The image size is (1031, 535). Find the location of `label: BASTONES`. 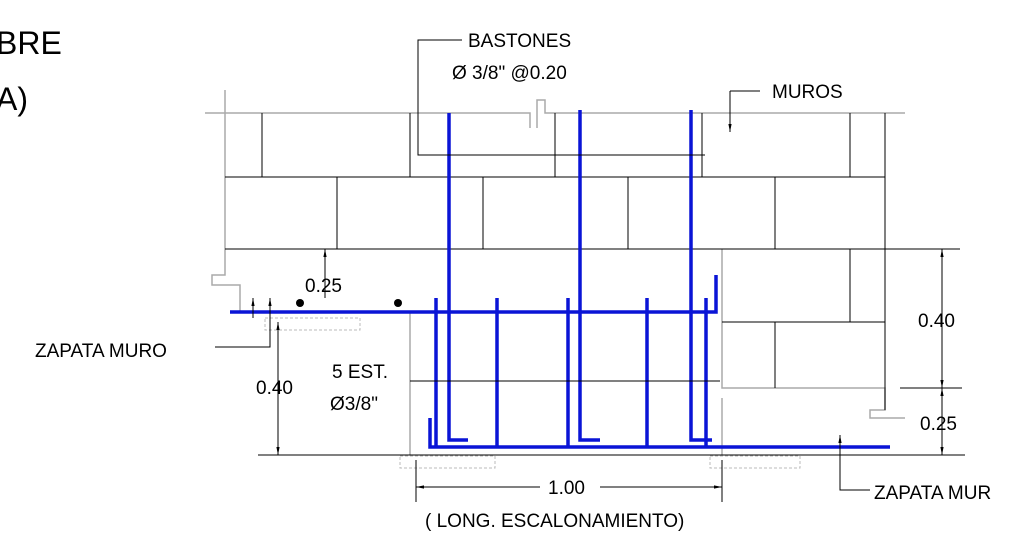

label: BASTONES is located at coordinates (519, 41).